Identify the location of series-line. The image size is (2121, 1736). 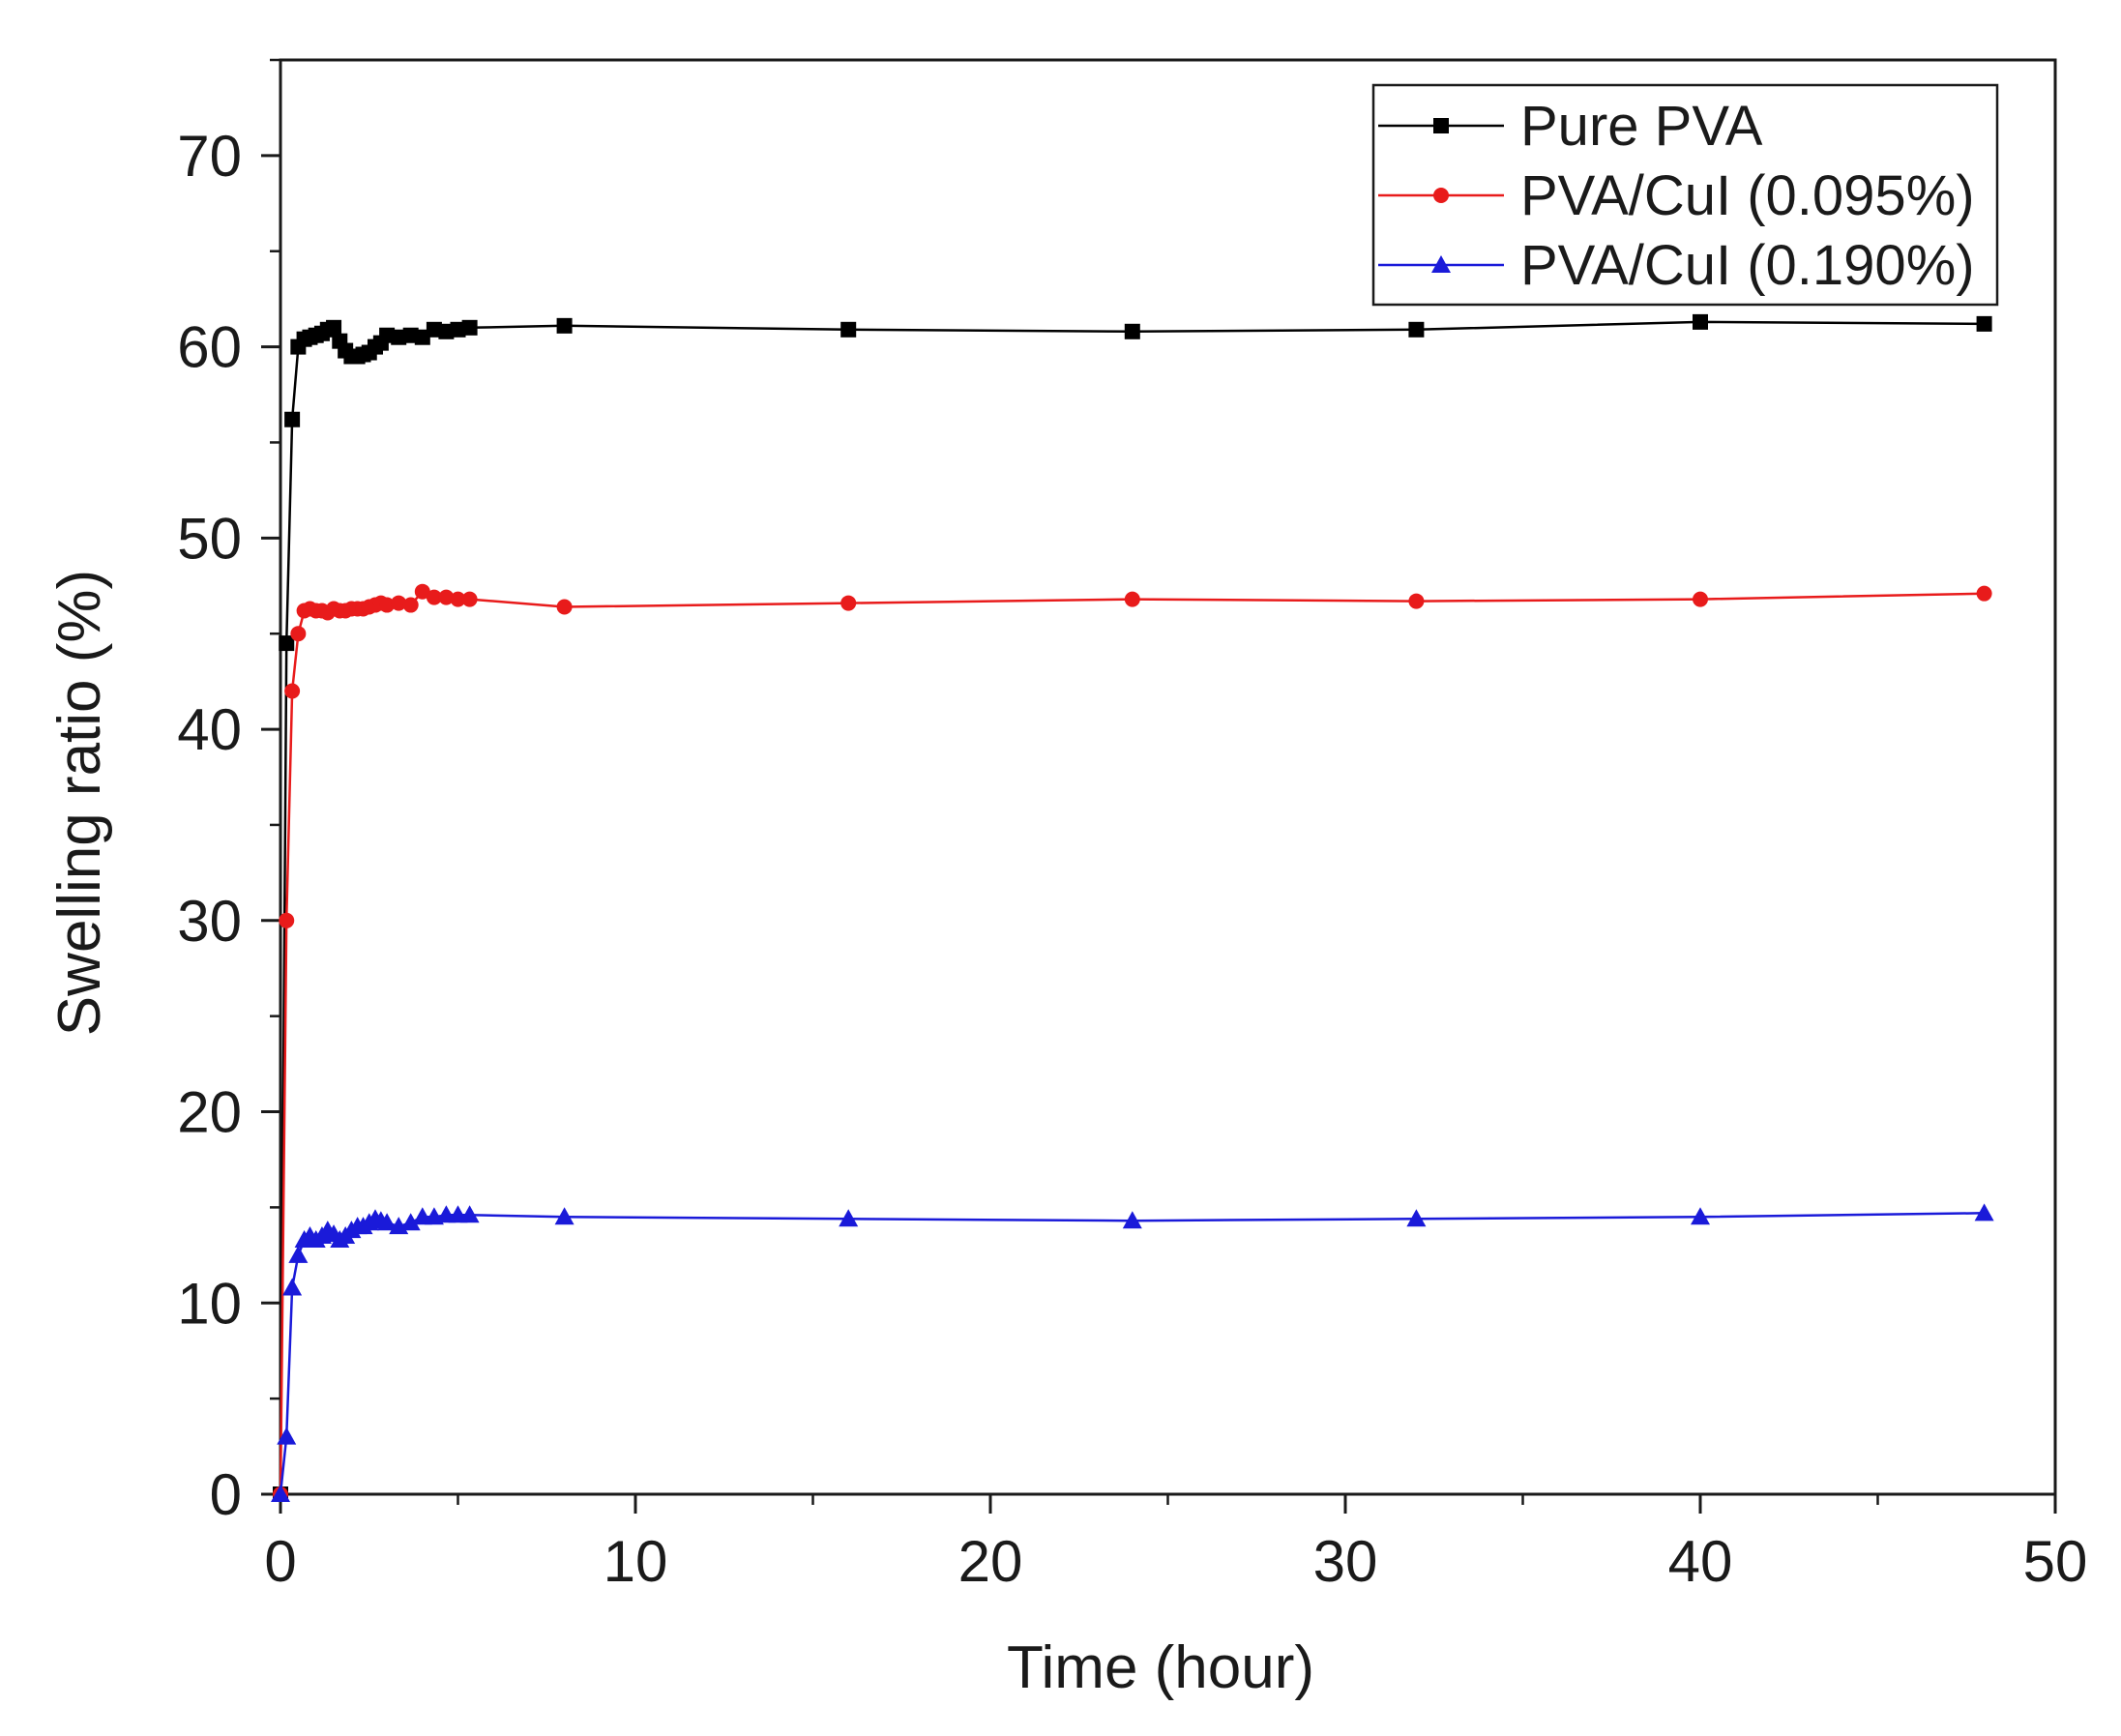
(1132, 1353).